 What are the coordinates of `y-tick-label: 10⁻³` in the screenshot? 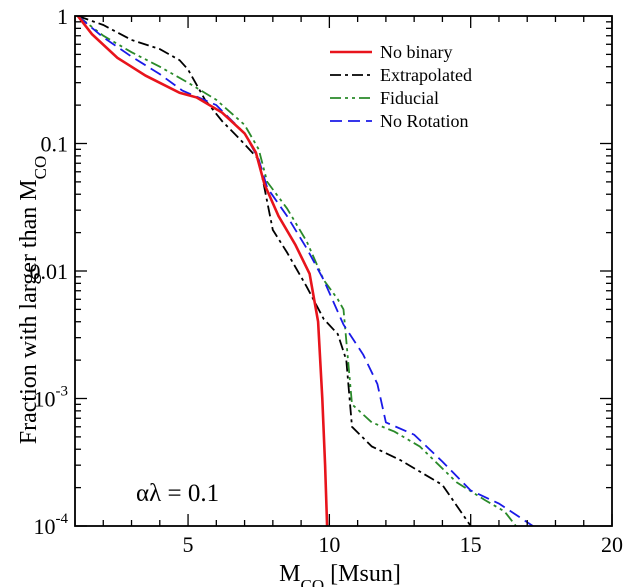 It's located at (51, 398).